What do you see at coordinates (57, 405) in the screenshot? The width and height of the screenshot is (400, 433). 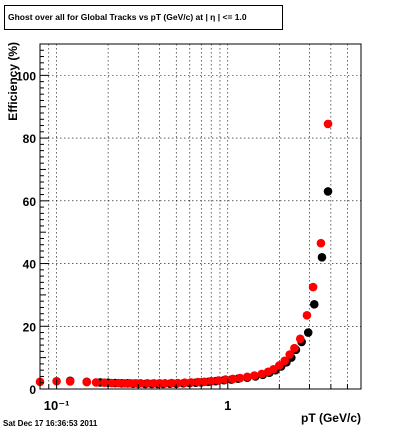 I see `x-tick-label: 10⁻¹` at bounding box center [57, 405].